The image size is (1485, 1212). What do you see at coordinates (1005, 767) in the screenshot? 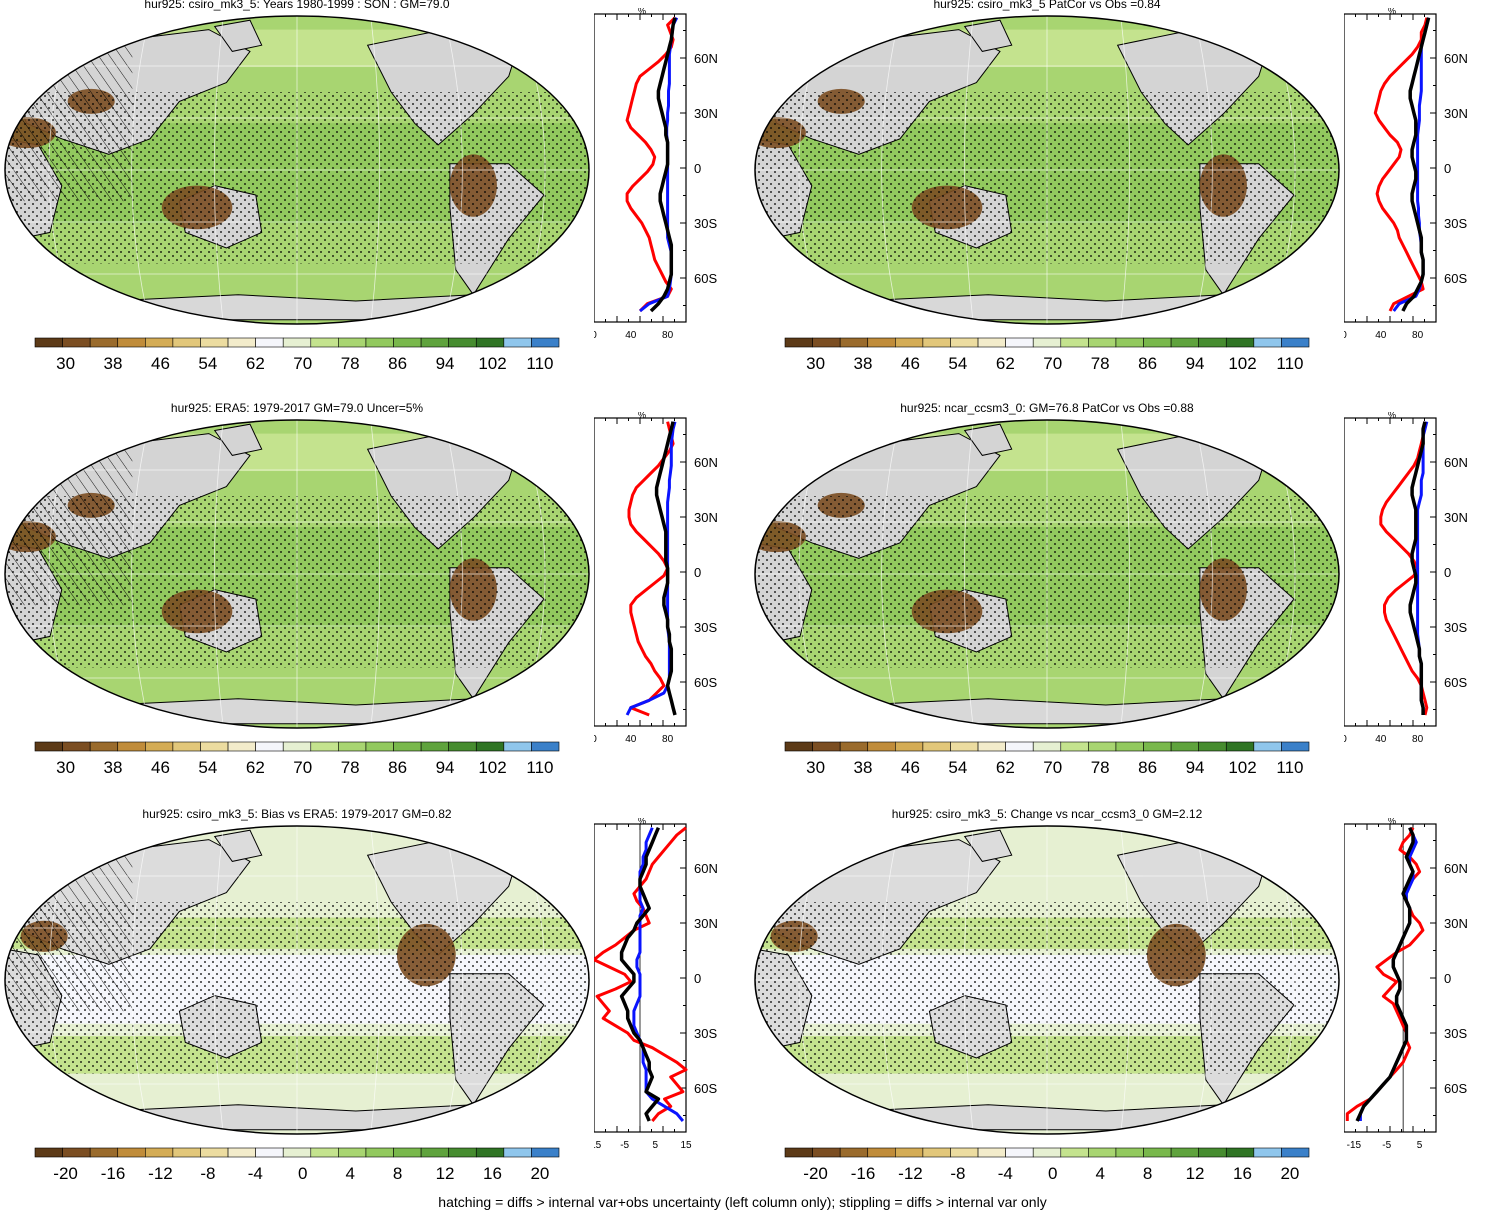
I see `colorbar-tick-label: 62` at bounding box center [1005, 767].